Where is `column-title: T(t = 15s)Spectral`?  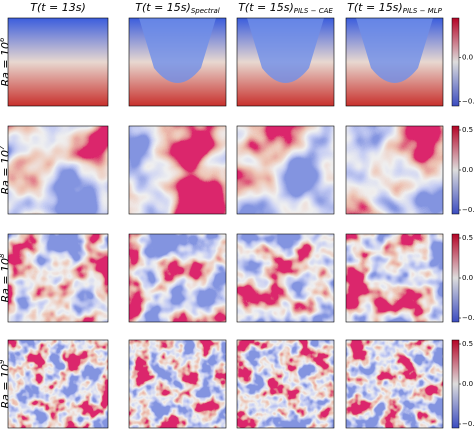
column-title: T(t = 15s)Spectral is located at coordinates (177, 8).